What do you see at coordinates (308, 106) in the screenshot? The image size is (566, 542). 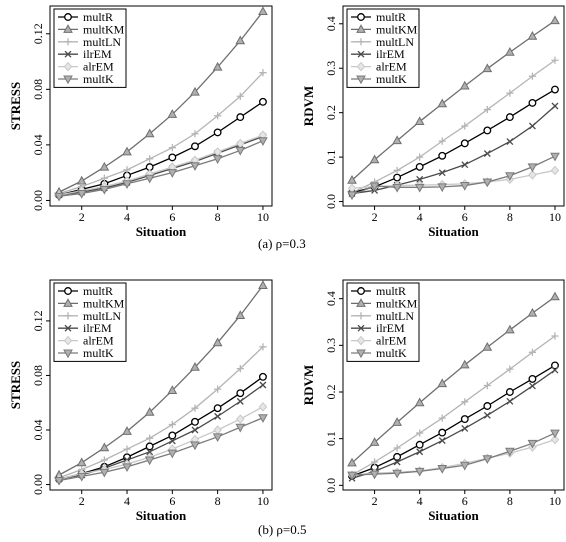 I see `y-axis-label: RDVM` at bounding box center [308, 106].